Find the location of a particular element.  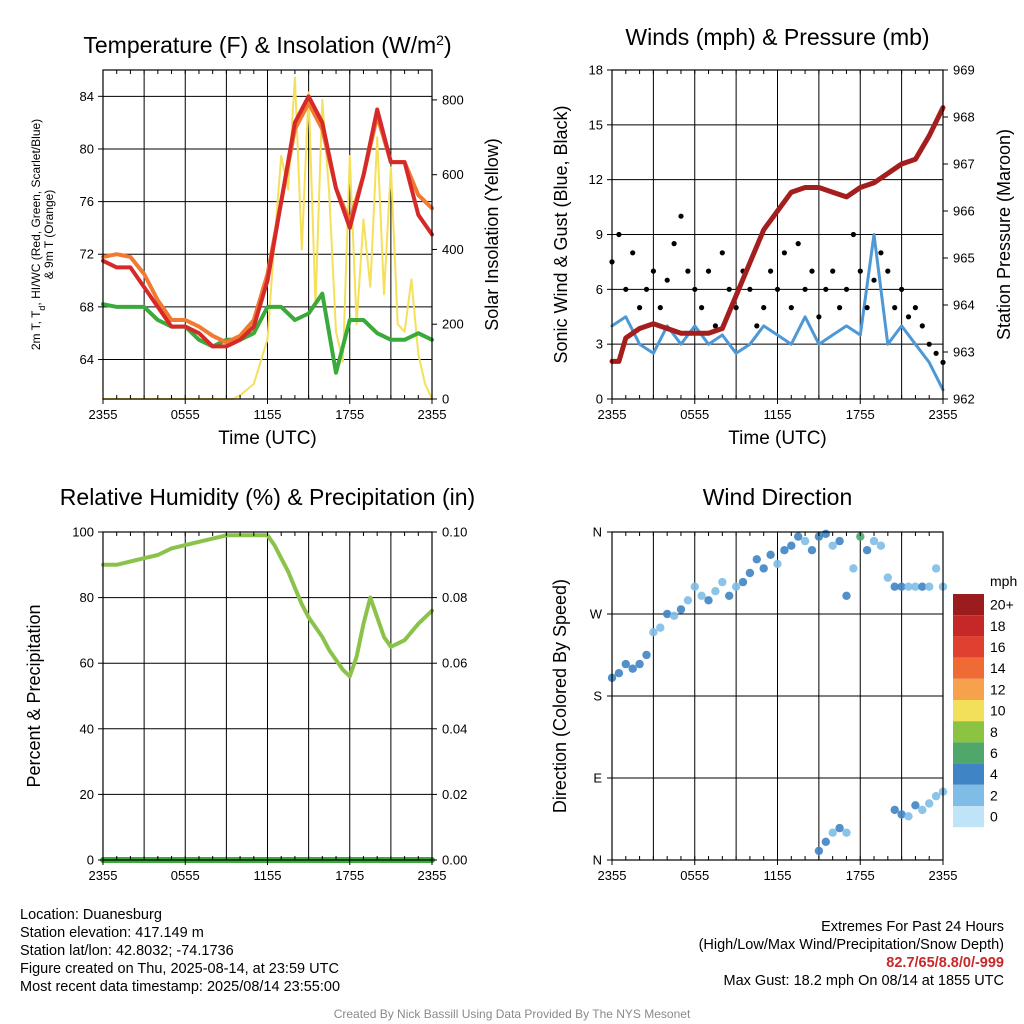

y-tick-label: 40 is located at coordinates (87, 728).